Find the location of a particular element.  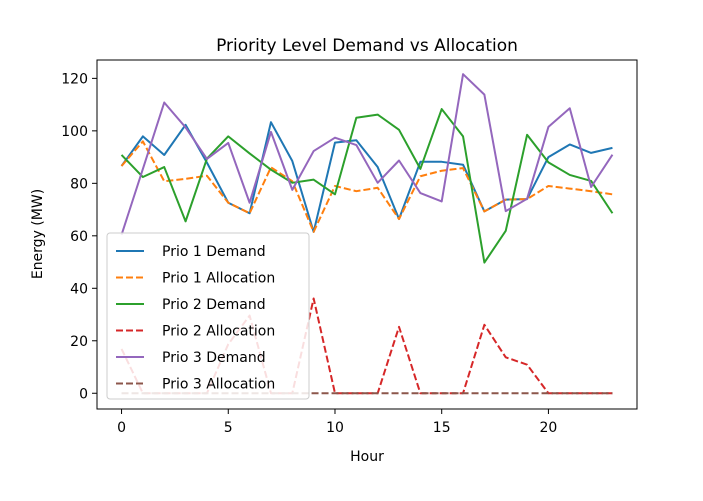

x-tick-label: 0 is located at coordinates (121, 428).